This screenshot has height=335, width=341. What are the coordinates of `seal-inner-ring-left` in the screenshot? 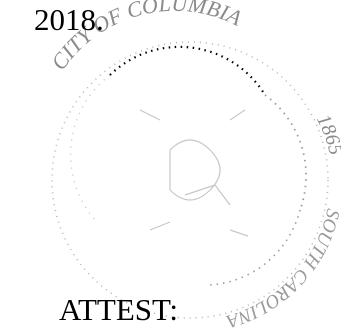 It's located at (90, 147).